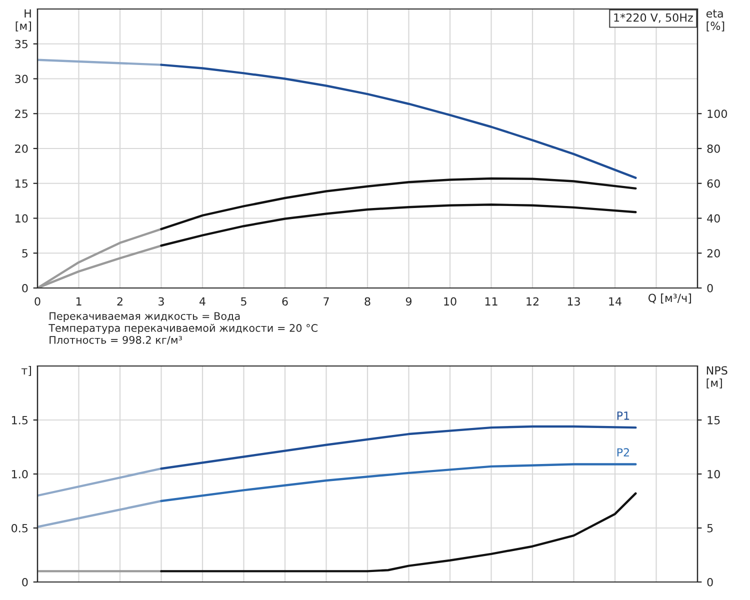 Image resolution: width=750 pixels, height=600 pixels. What do you see at coordinates (20, 420) in the screenshot?
I see `y-tick-label: 1.5` at bounding box center [20, 420].